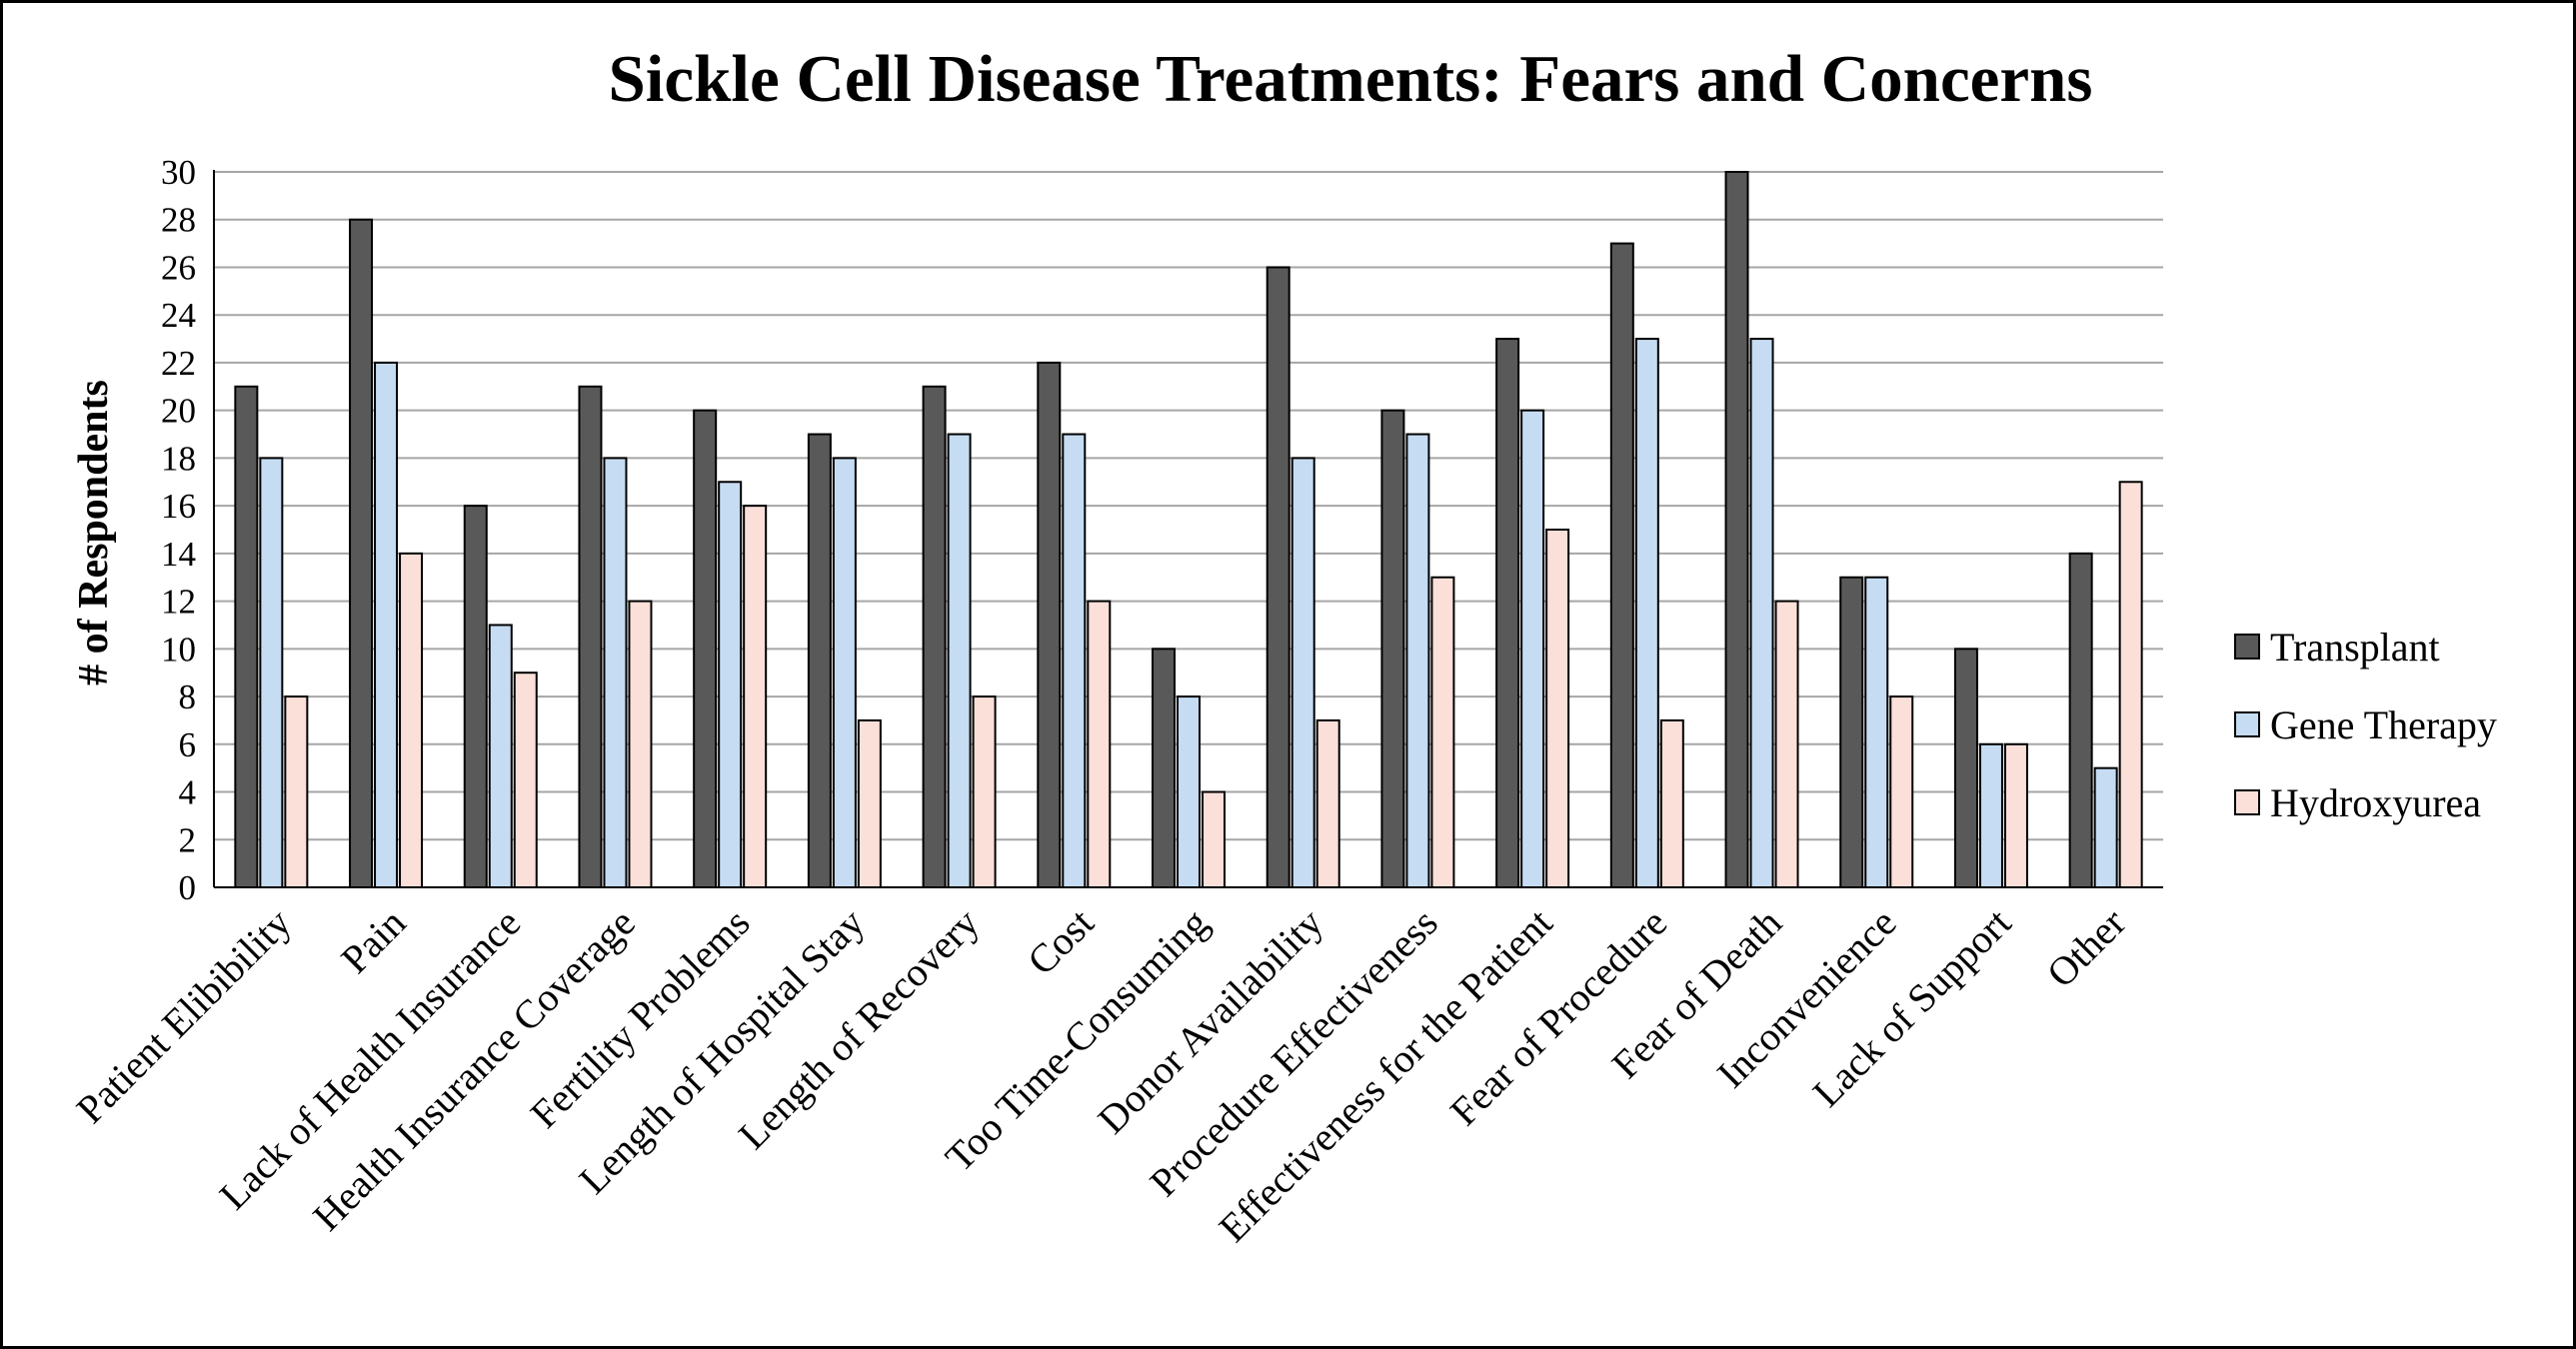 The width and height of the screenshot is (2576, 1349). Describe the element at coordinates (373, 941) in the screenshot. I see `x-category-label: Pain` at that location.